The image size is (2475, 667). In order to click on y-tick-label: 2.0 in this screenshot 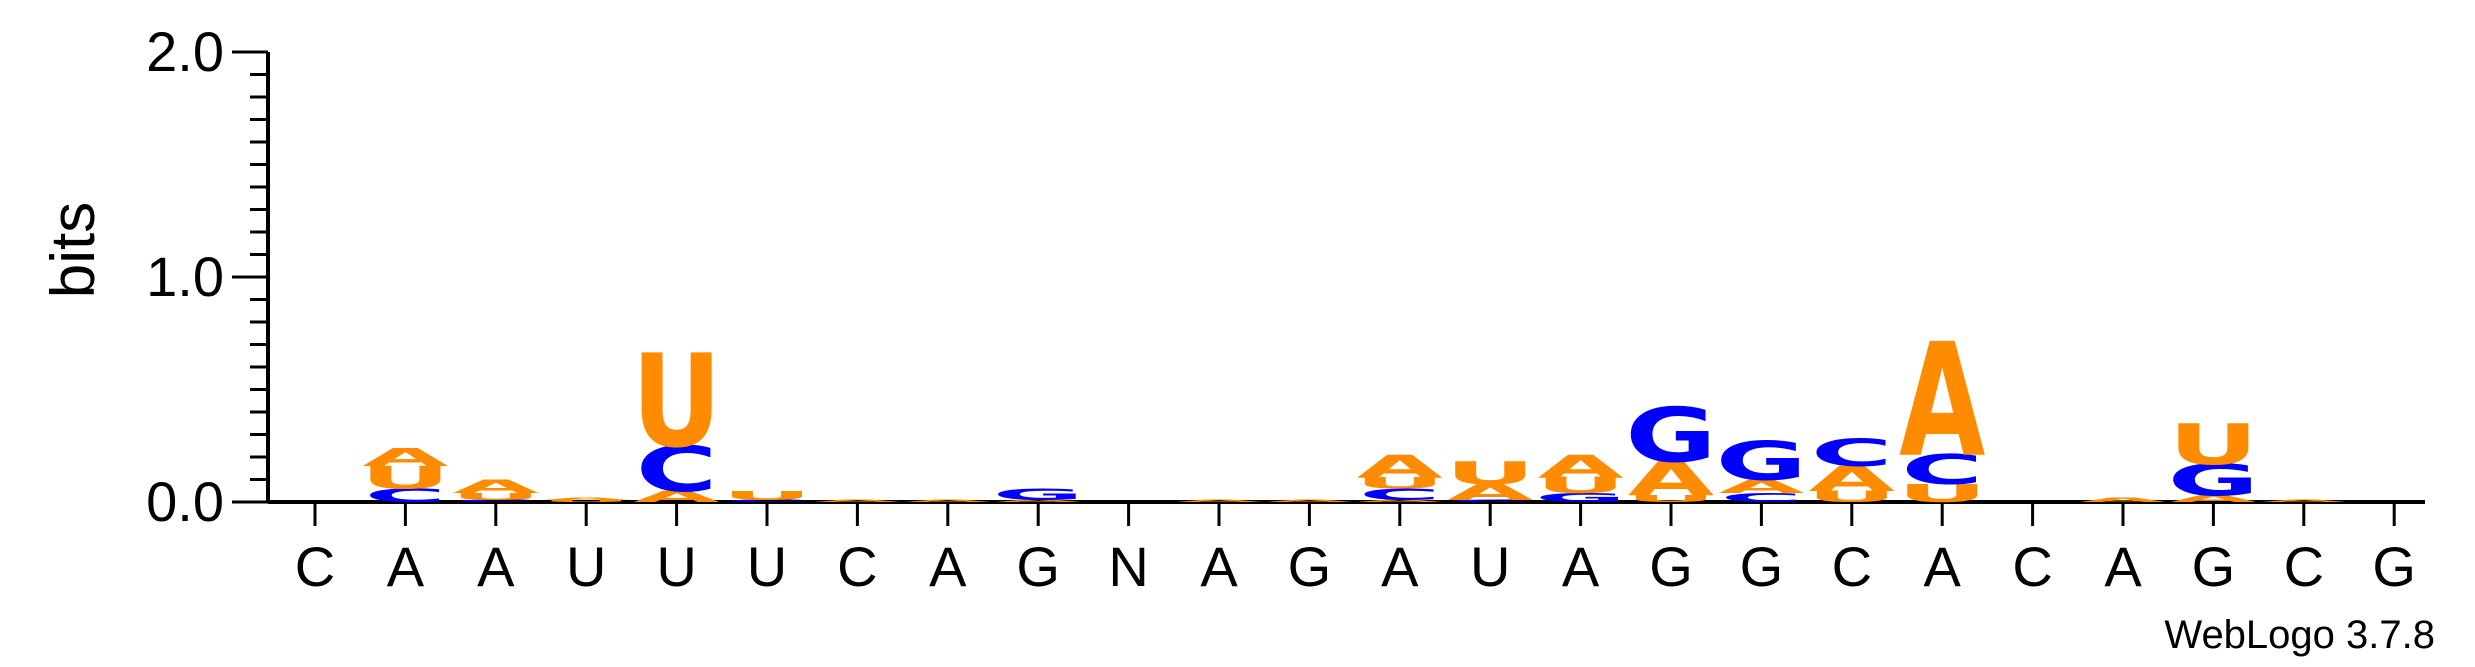, I will do `click(185, 51)`.